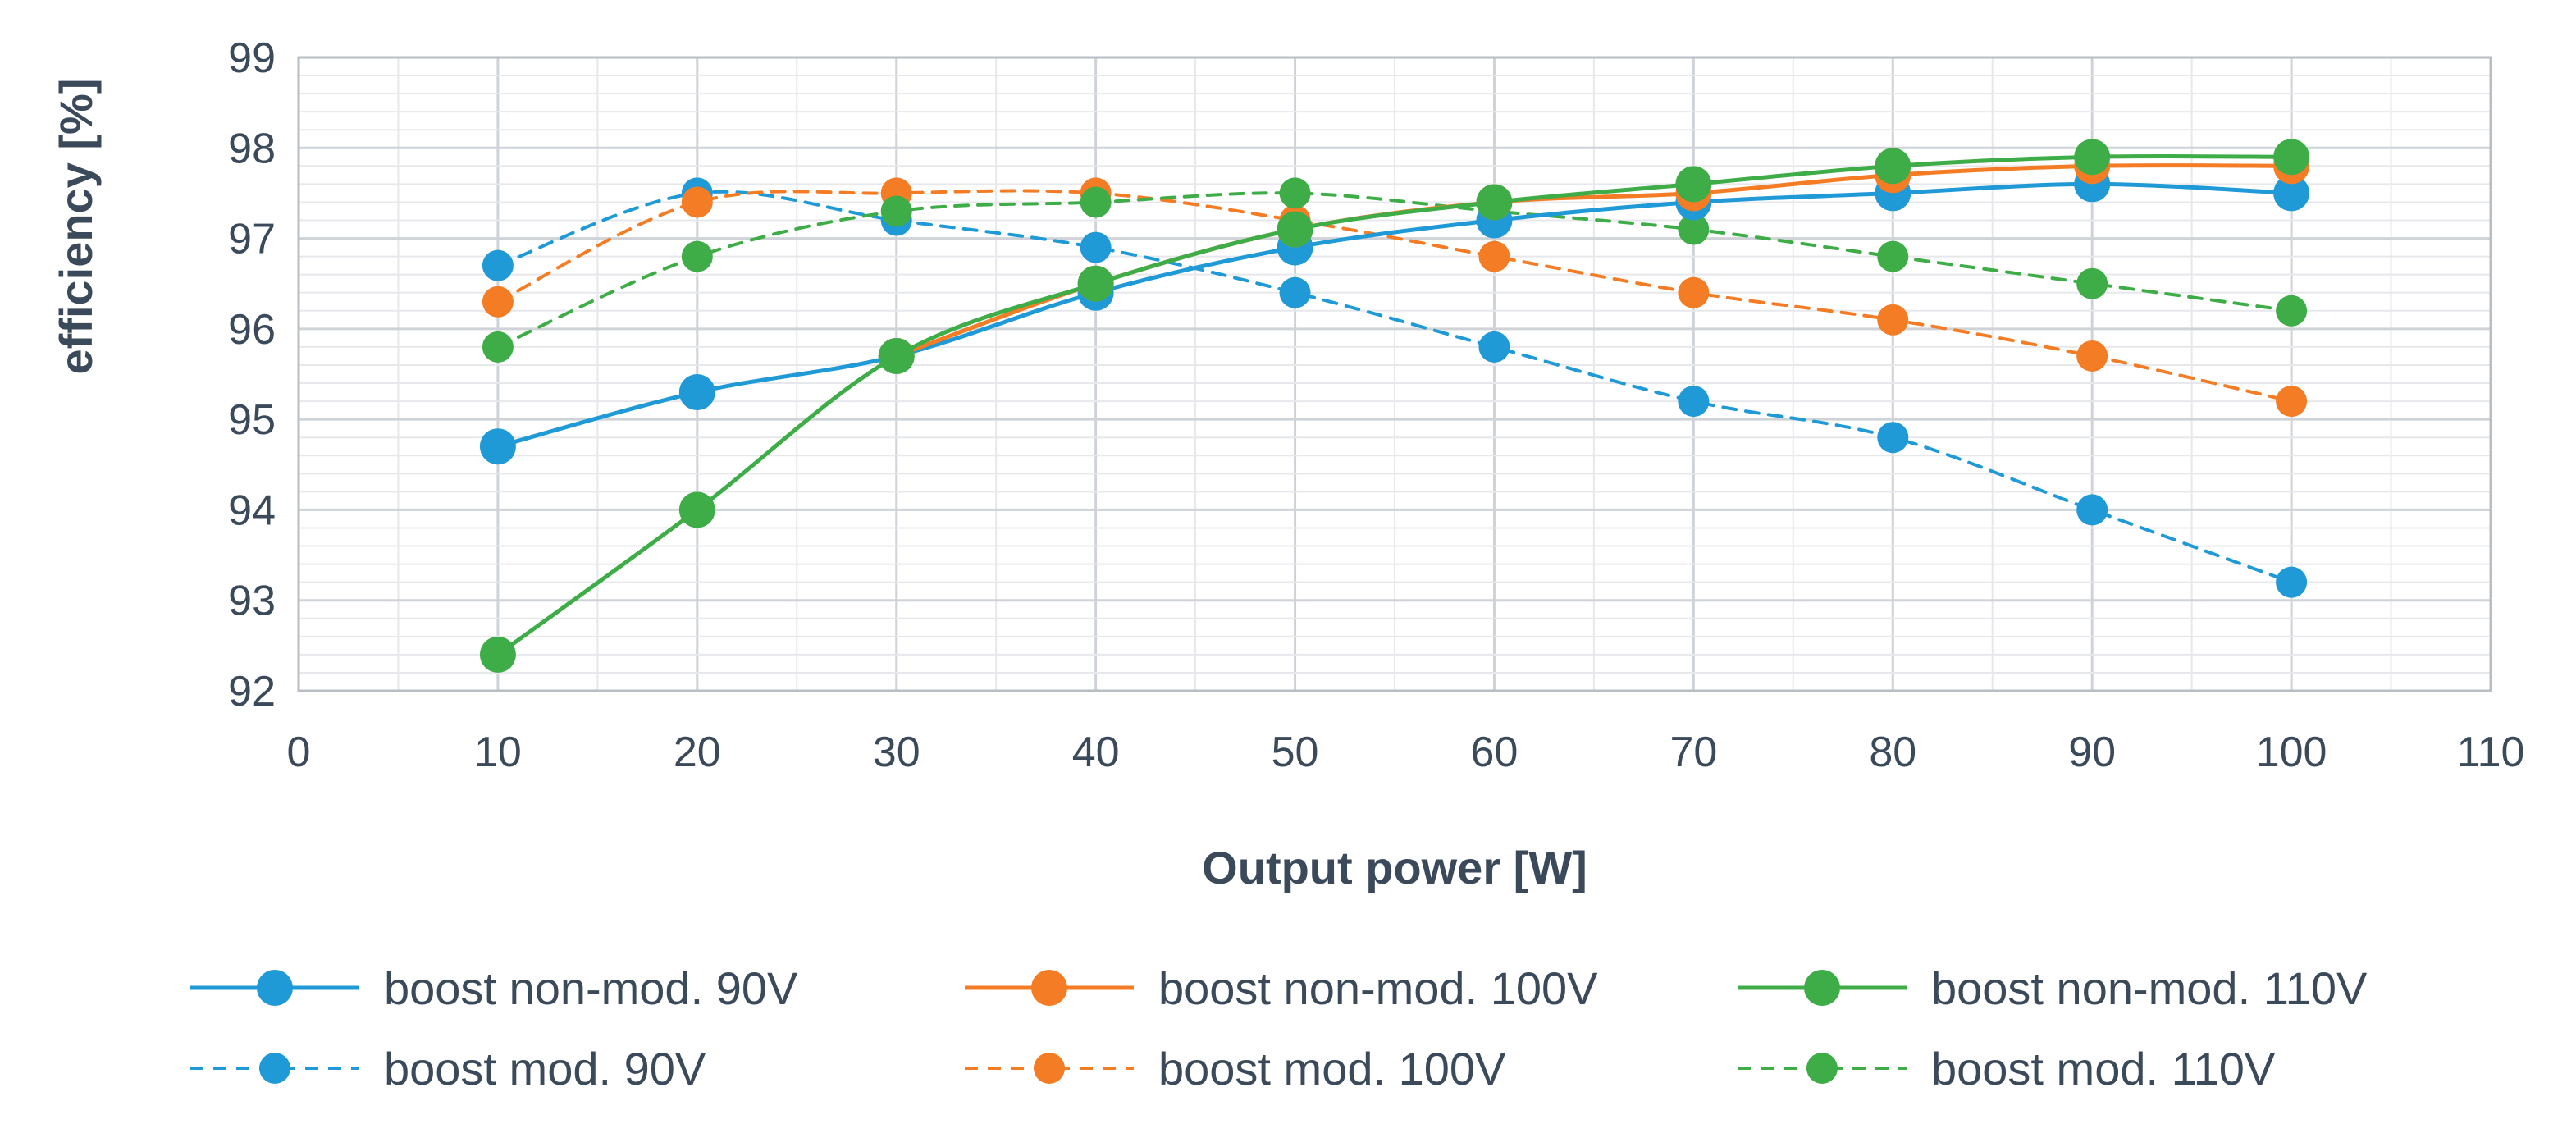  Describe the element at coordinates (2092, 752) in the screenshot. I see `x-tick-label: 90` at that location.